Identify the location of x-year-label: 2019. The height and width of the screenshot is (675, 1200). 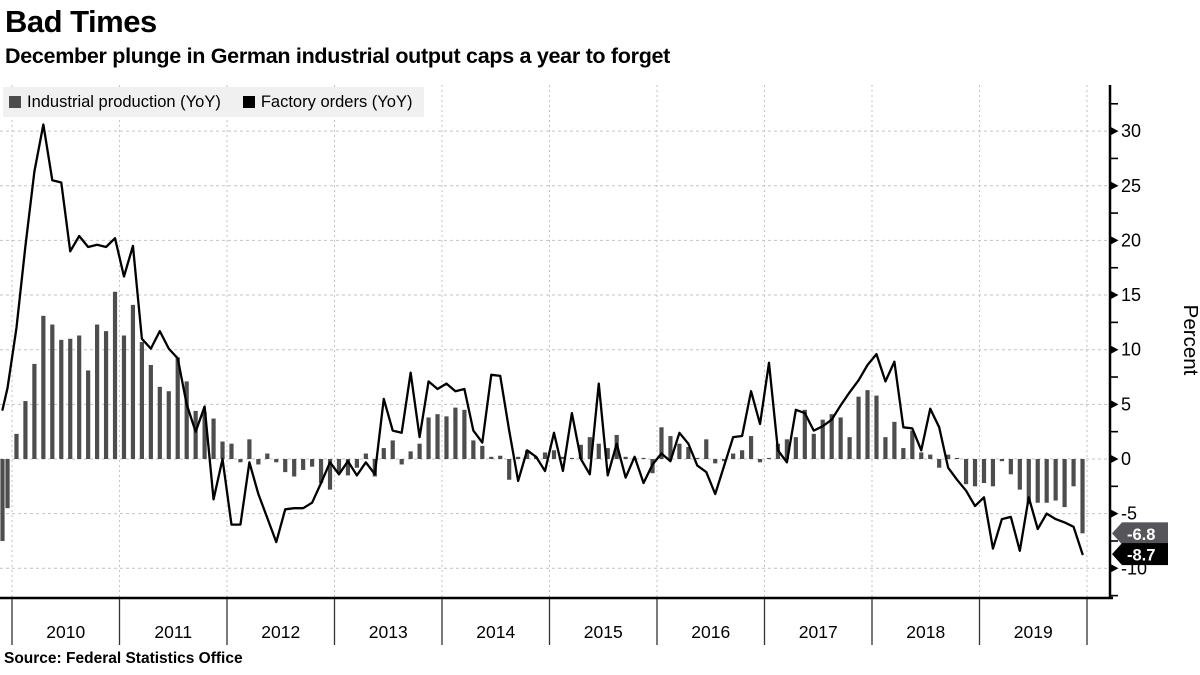
(1033, 632).